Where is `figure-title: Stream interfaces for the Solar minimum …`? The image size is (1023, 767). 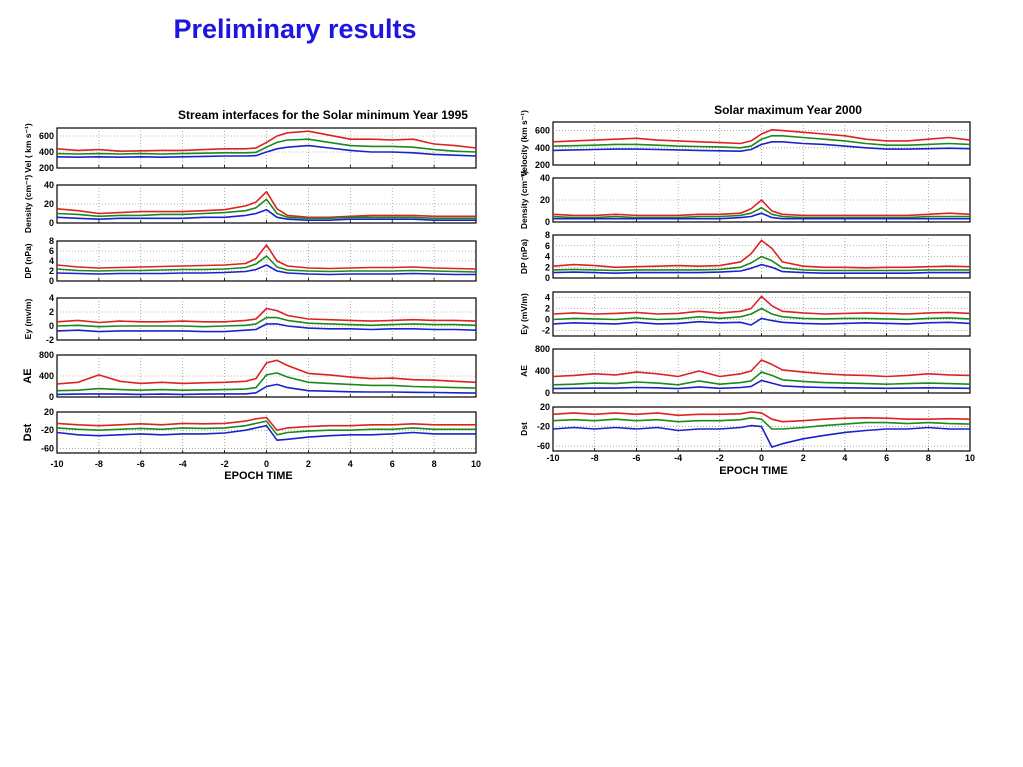
figure-title: Stream interfaces for the Solar minimum … is located at coordinates (323, 115).